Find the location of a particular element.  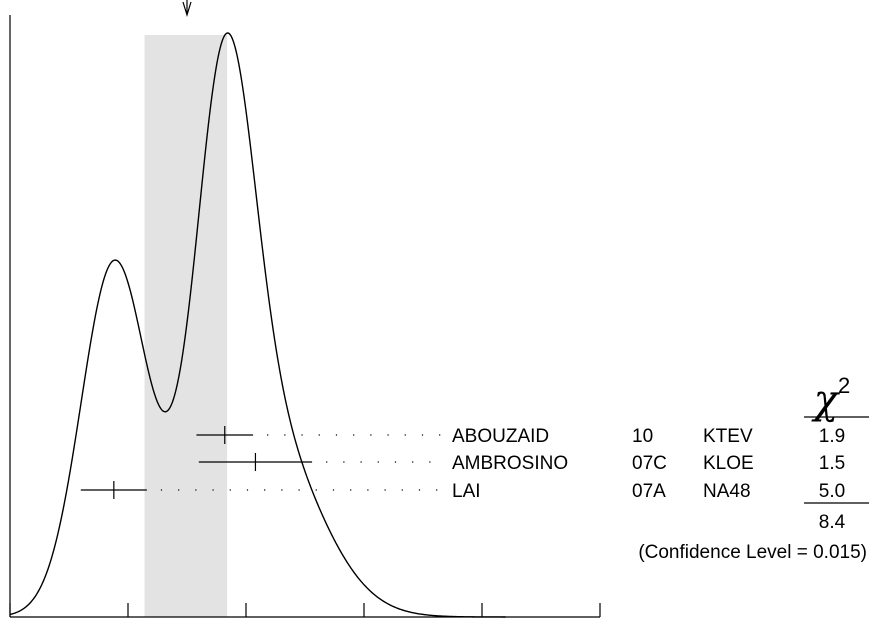

measurement-chi2: 1.9 is located at coordinates (832, 436).